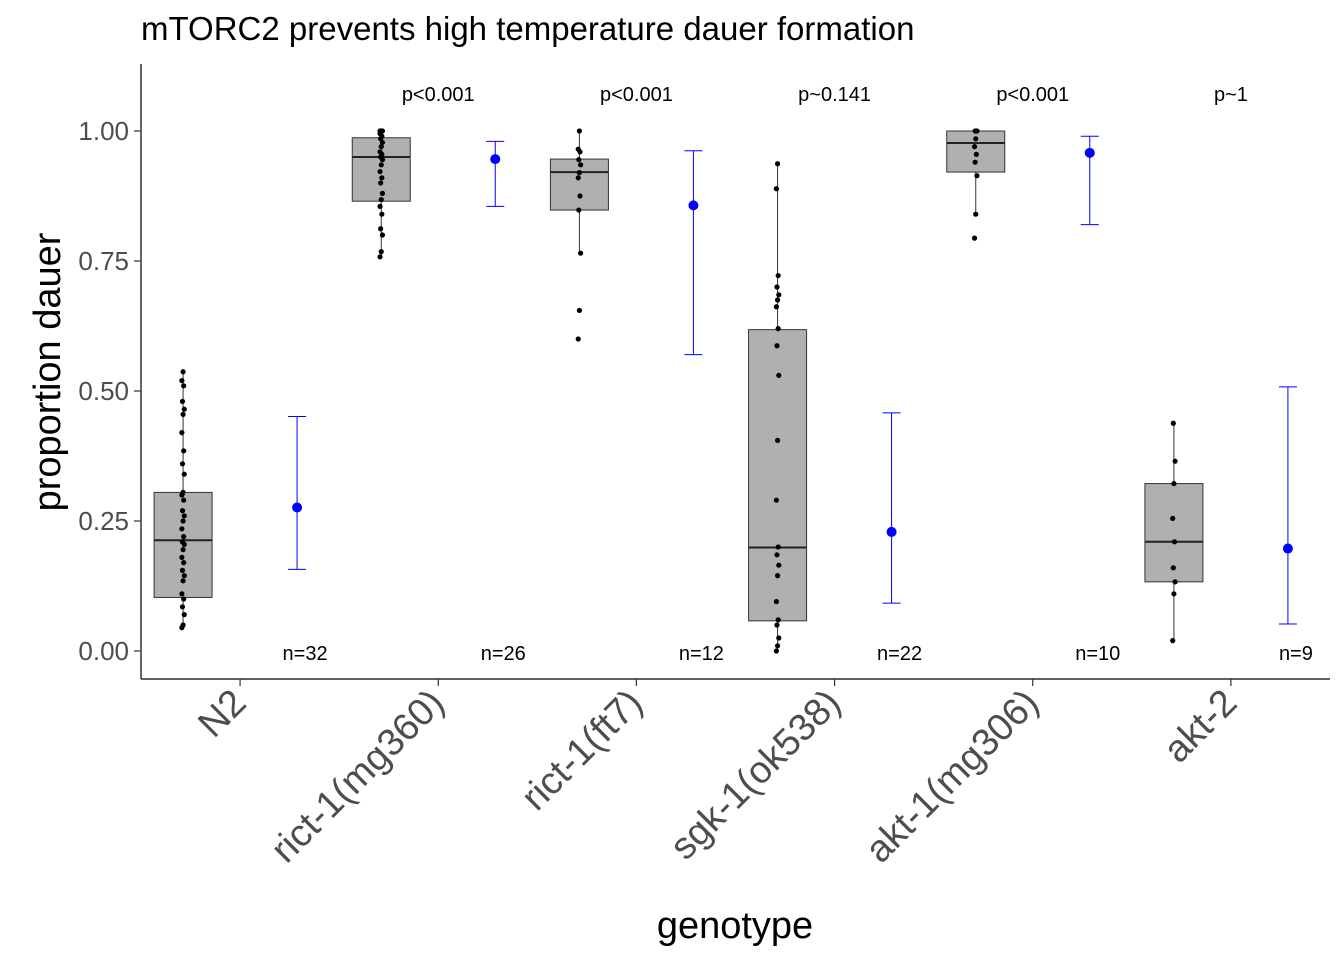  I want to click on n-count-label: n=22, so click(899, 654).